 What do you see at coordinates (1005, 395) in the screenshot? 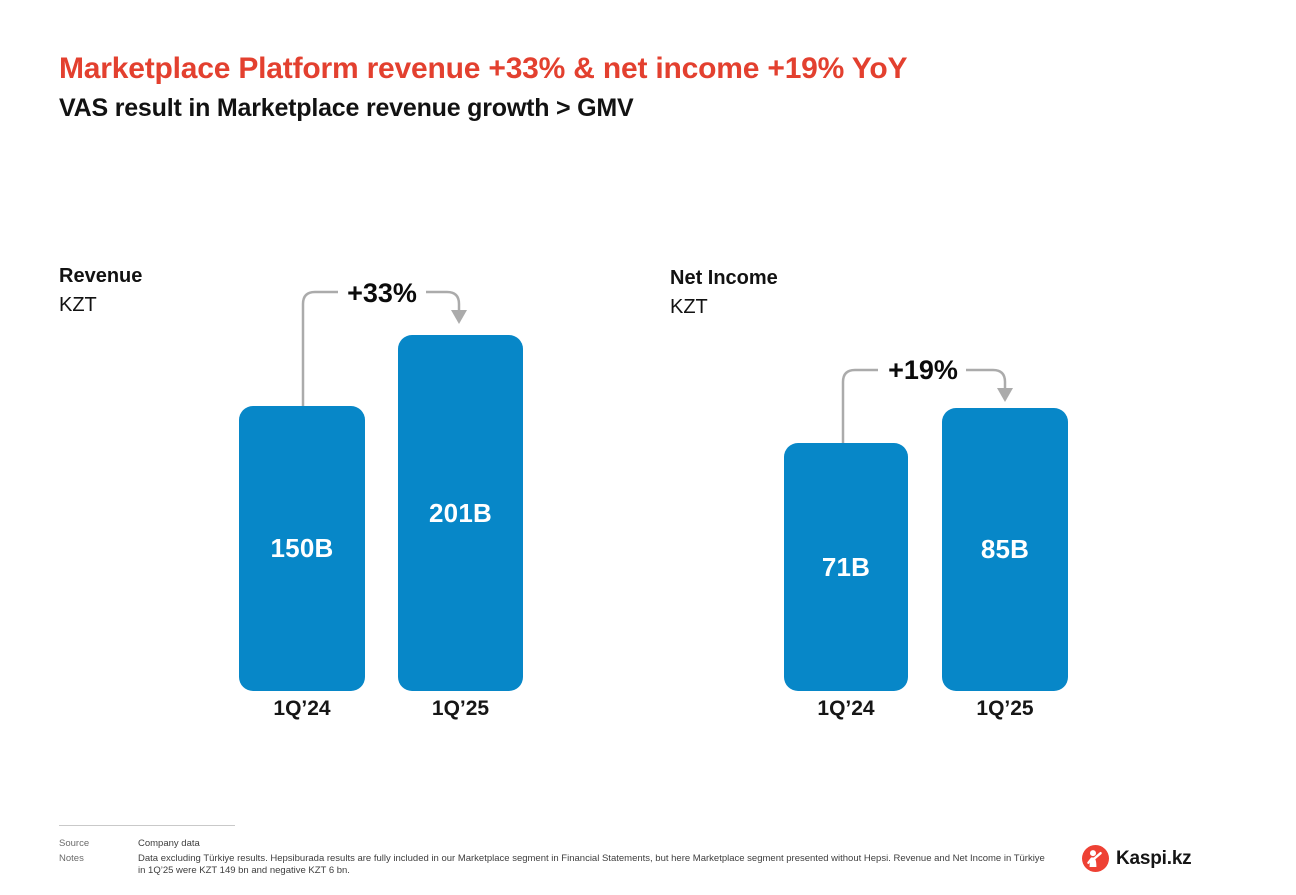
I see `arrow-head-net-income-icon` at bounding box center [1005, 395].